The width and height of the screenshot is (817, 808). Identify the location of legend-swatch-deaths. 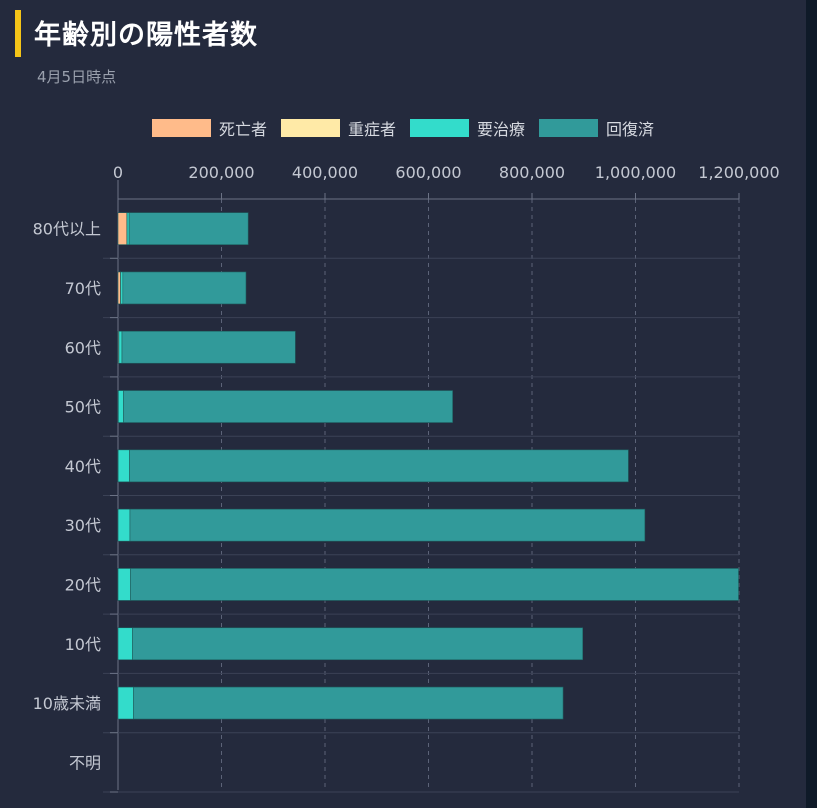
(181, 128).